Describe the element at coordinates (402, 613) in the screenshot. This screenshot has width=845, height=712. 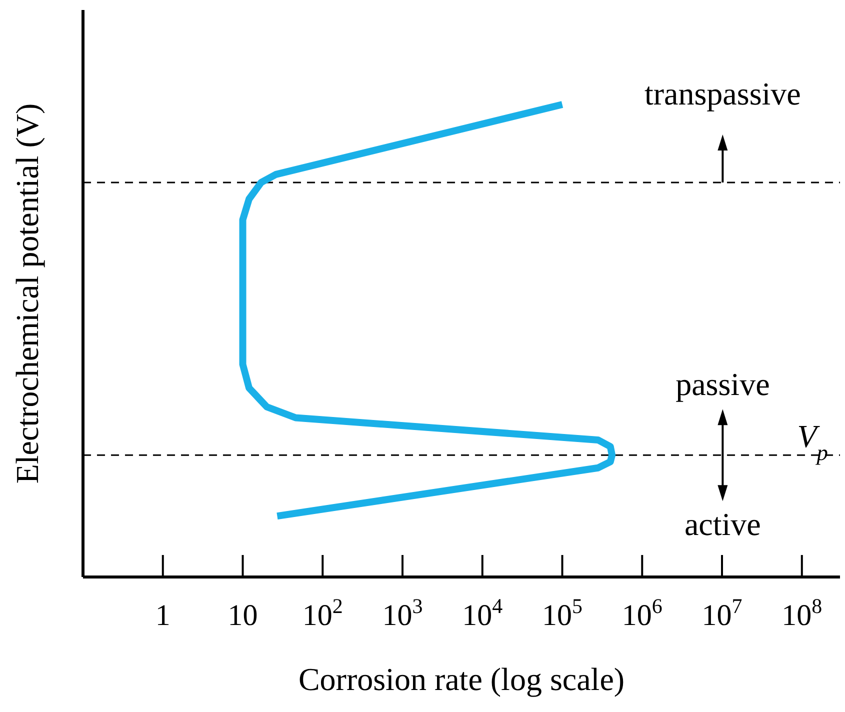
I see `x-tick-label: 10$^{3}$` at that location.